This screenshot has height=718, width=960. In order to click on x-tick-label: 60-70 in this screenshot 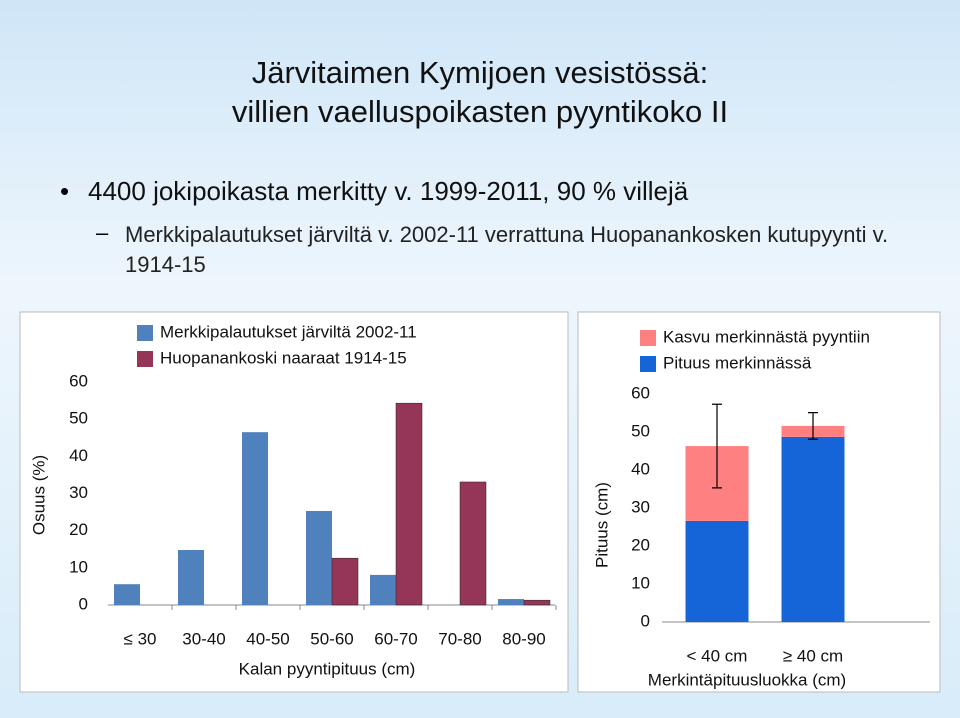, I will do `click(395, 638)`.